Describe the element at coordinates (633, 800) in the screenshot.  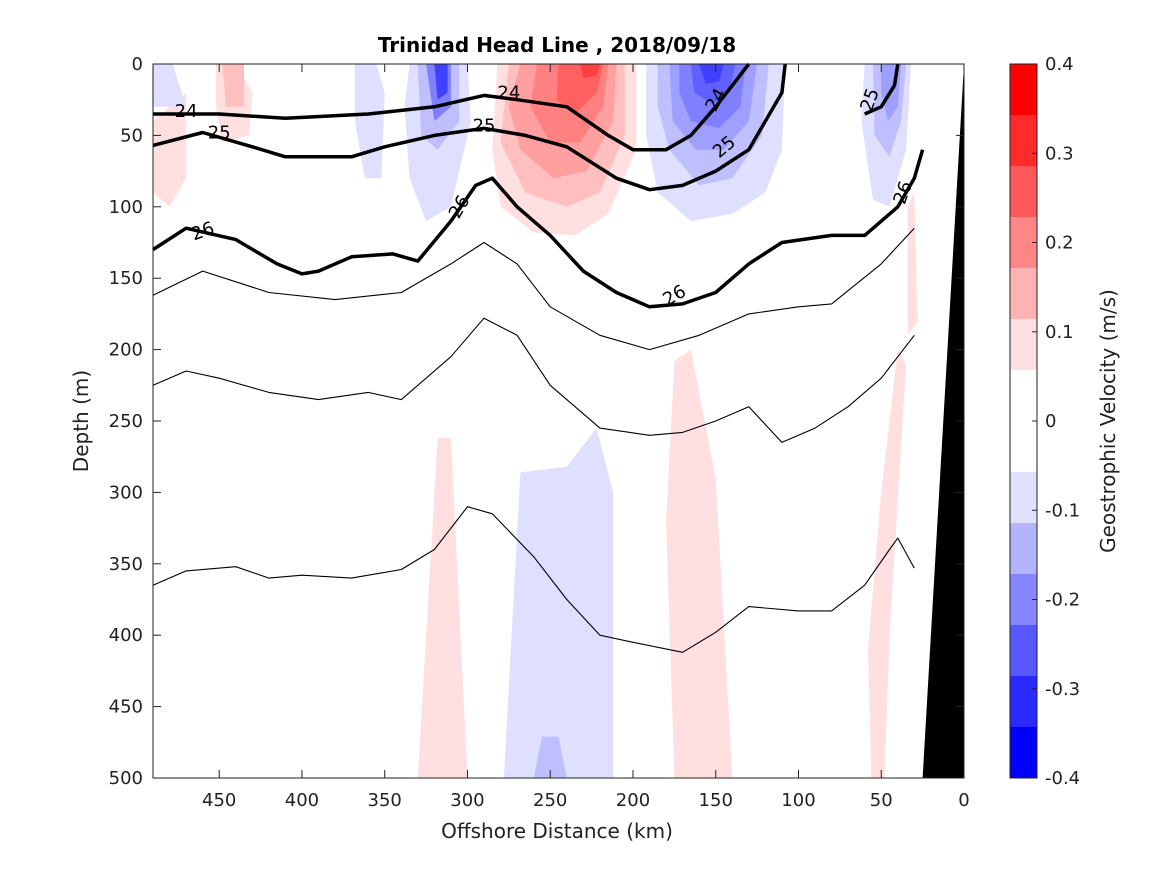
I see `x-tick-label: 200` at that location.